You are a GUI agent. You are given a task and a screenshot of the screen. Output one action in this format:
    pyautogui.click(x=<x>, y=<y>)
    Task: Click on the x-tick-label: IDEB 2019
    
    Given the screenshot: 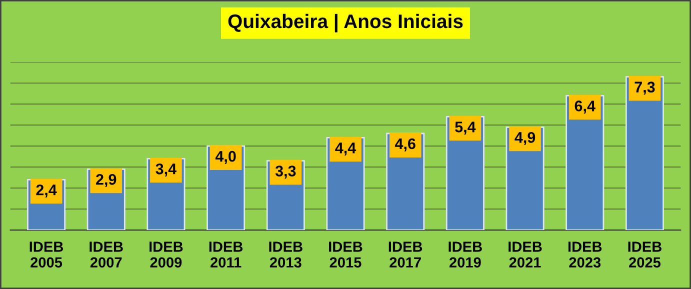 What is the action you would take?
    pyautogui.click(x=465, y=255)
    